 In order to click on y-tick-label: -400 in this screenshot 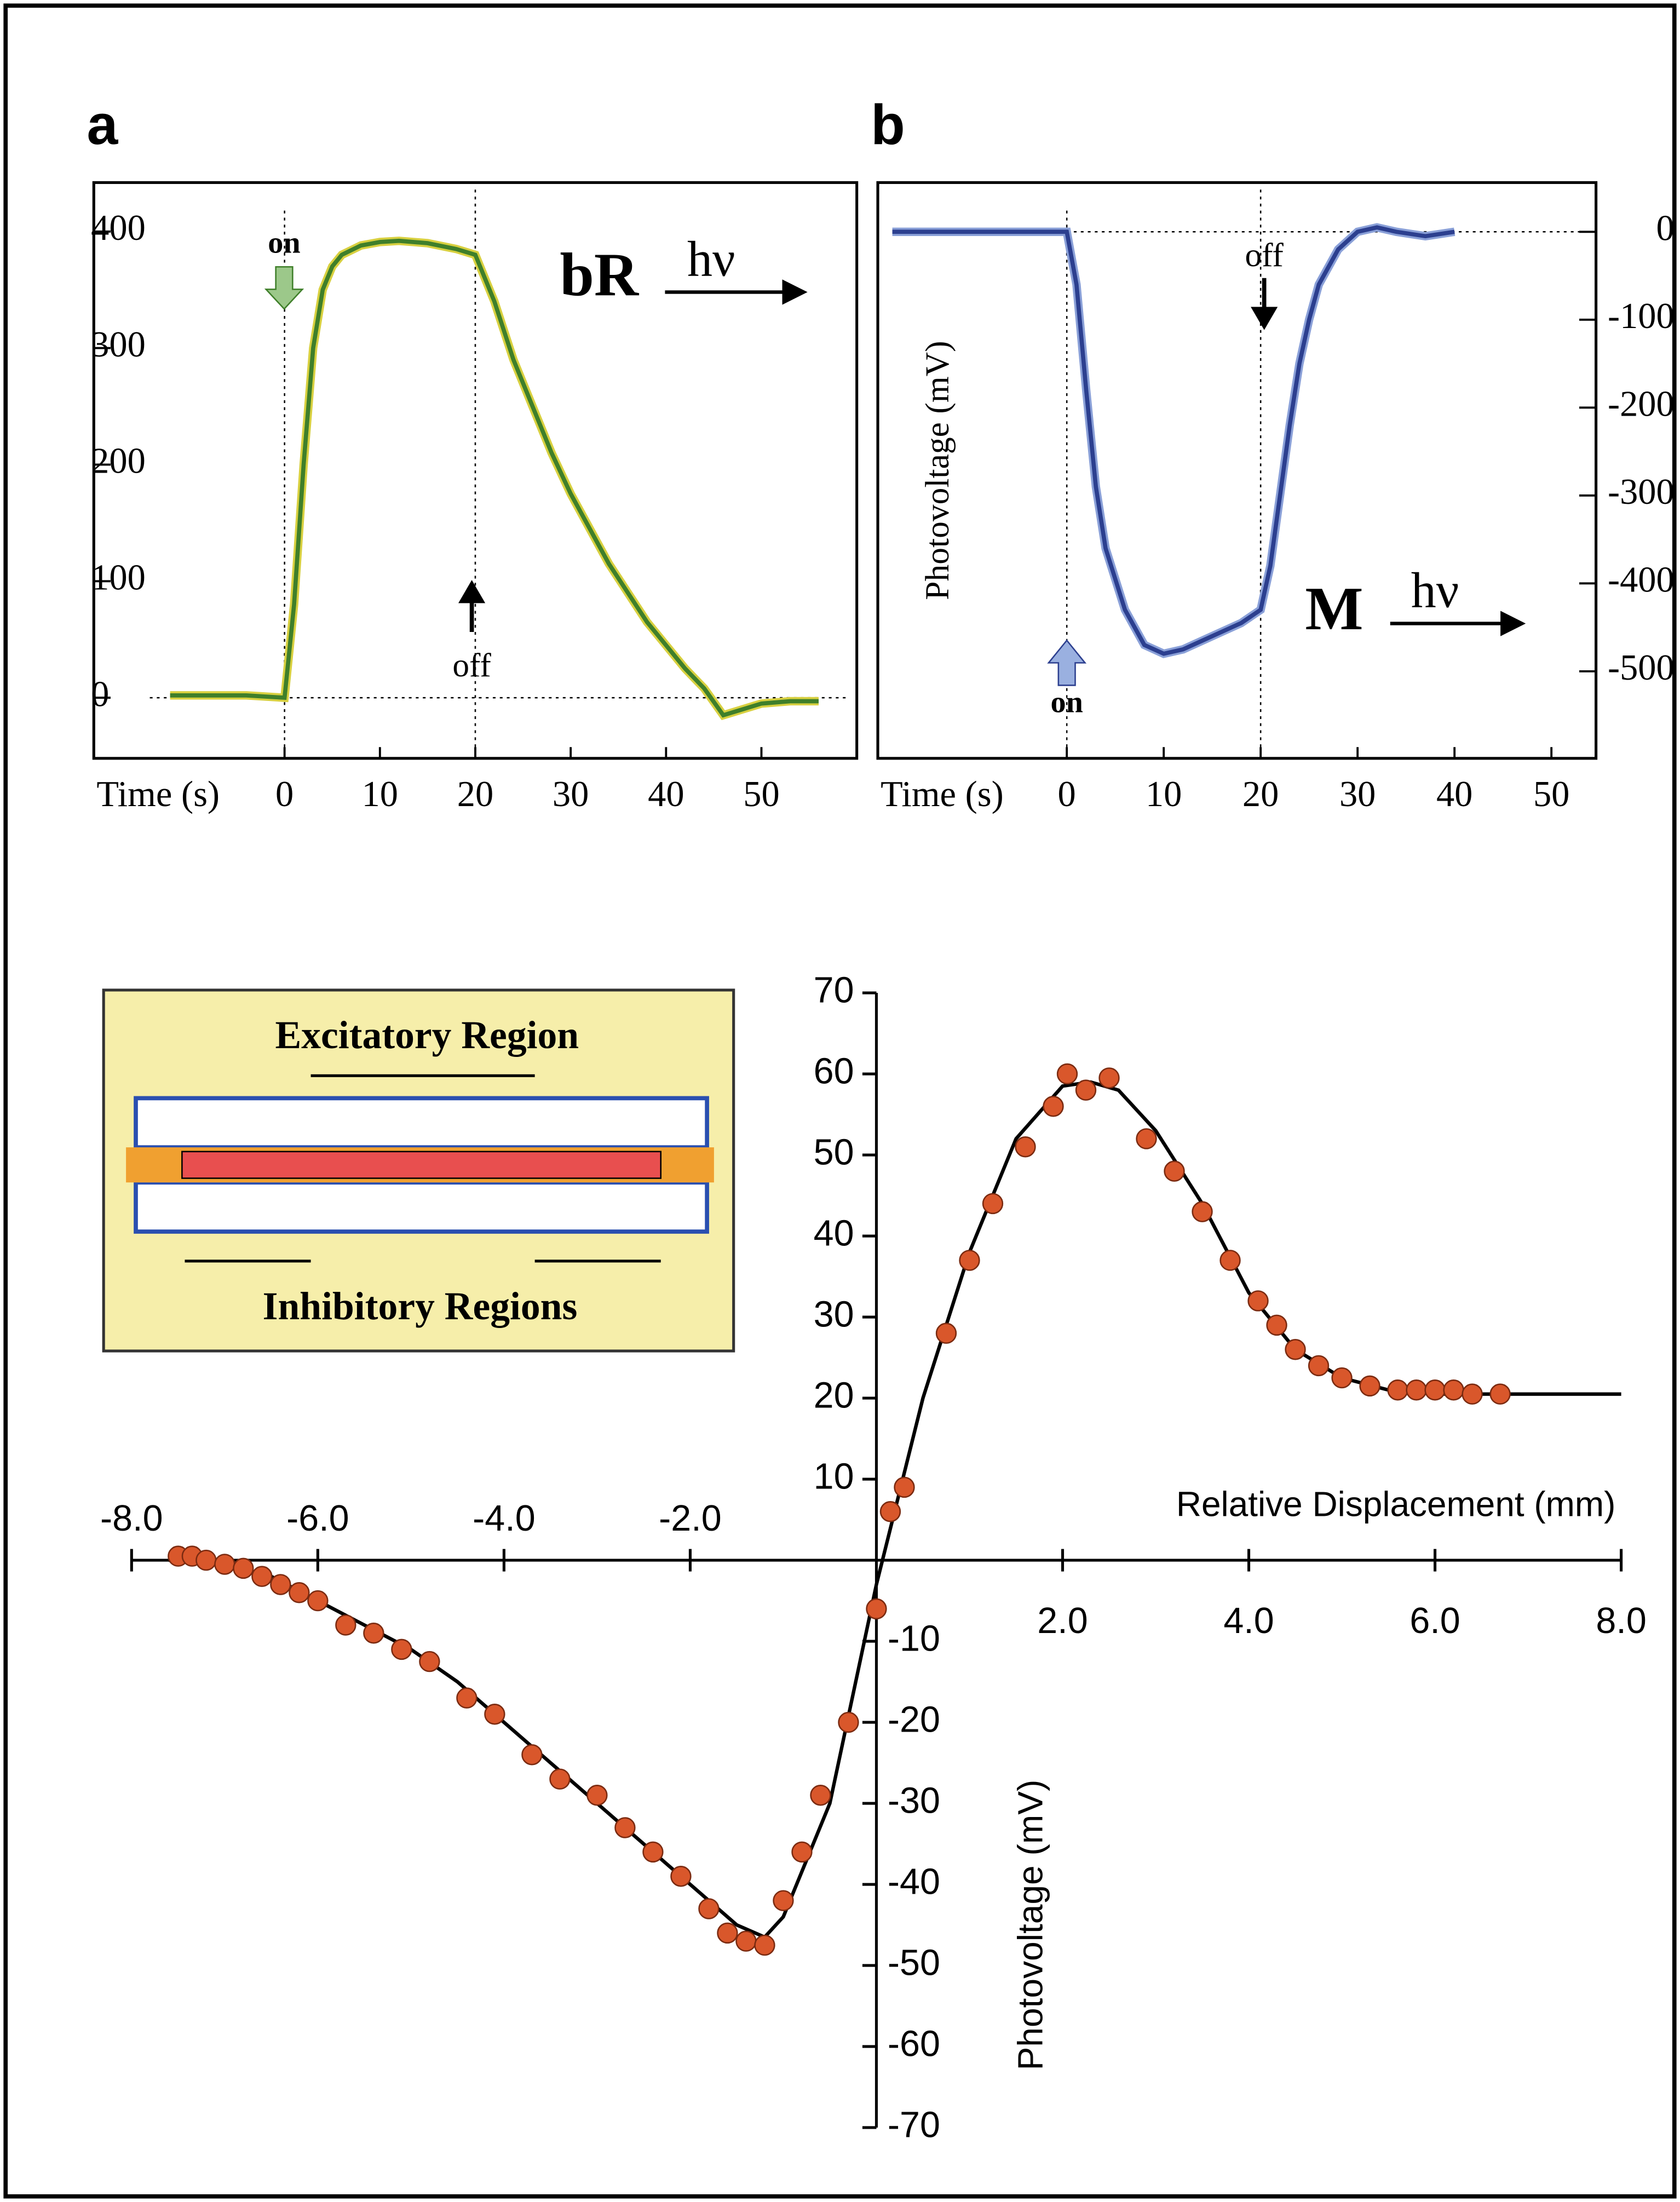, I will do `click(1641, 580)`.